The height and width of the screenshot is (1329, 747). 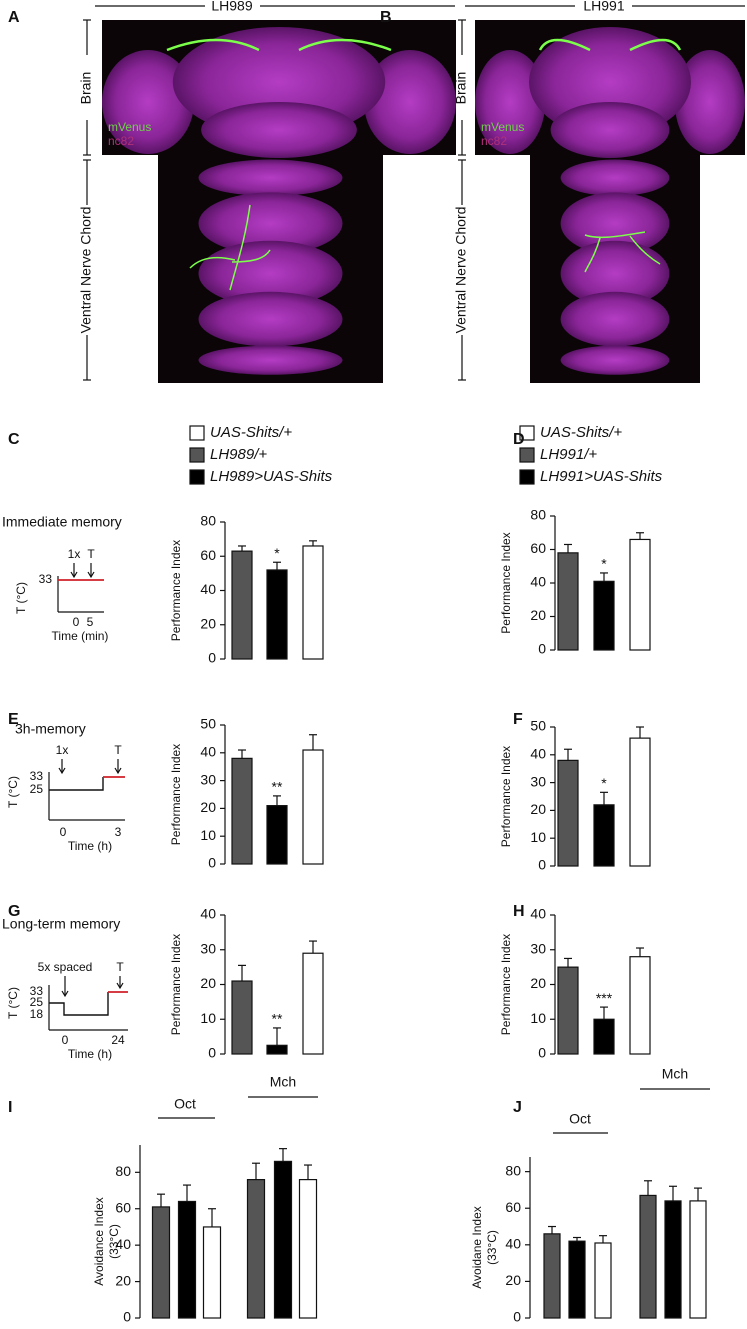 What do you see at coordinates (519, 439) in the screenshot?
I see `panel-letter: D` at bounding box center [519, 439].